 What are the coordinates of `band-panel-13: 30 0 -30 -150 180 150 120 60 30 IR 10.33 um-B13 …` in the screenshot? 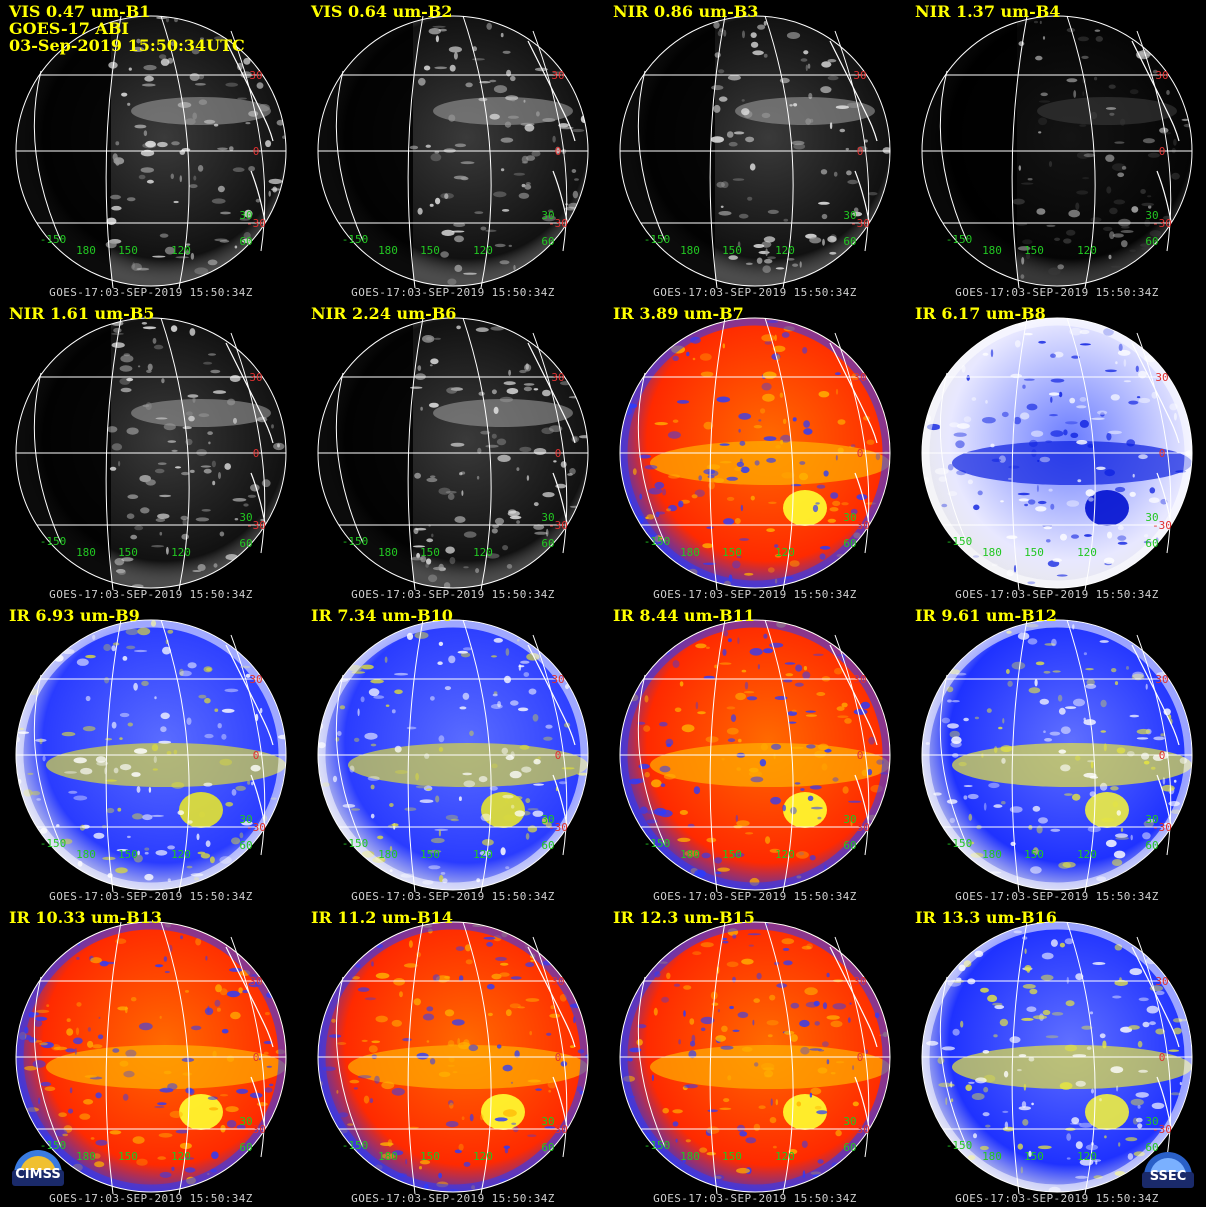 It's located at (151, 1057).